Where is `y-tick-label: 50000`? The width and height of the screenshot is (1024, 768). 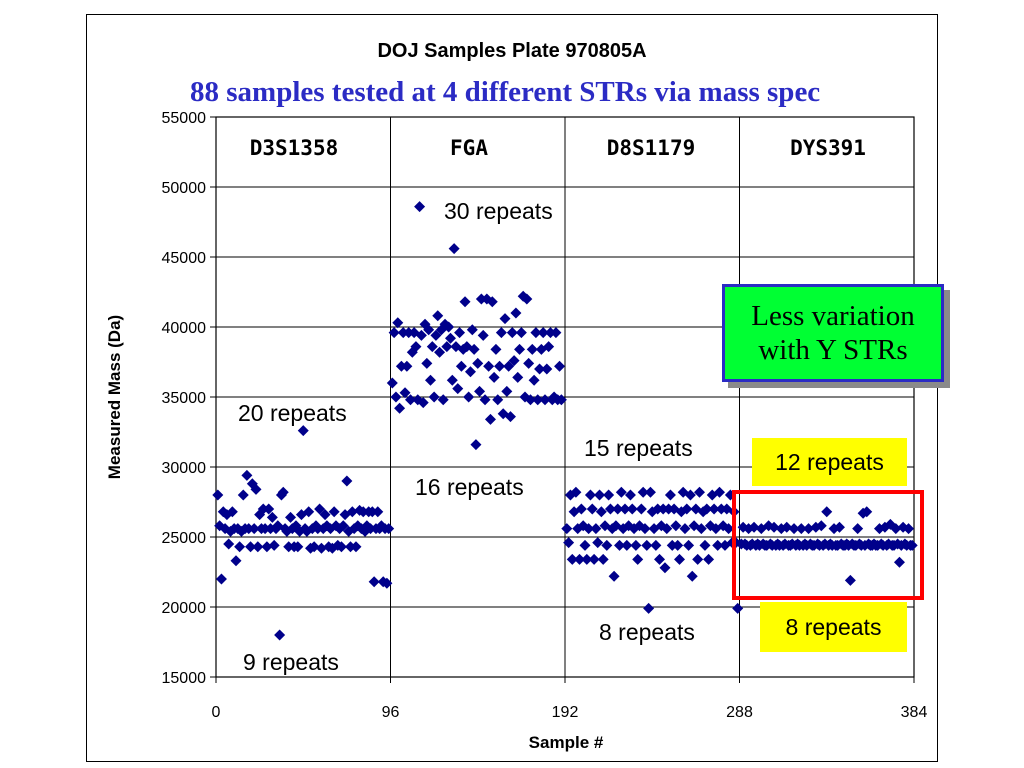
y-tick-label: 50000 is located at coordinates (184, 188).